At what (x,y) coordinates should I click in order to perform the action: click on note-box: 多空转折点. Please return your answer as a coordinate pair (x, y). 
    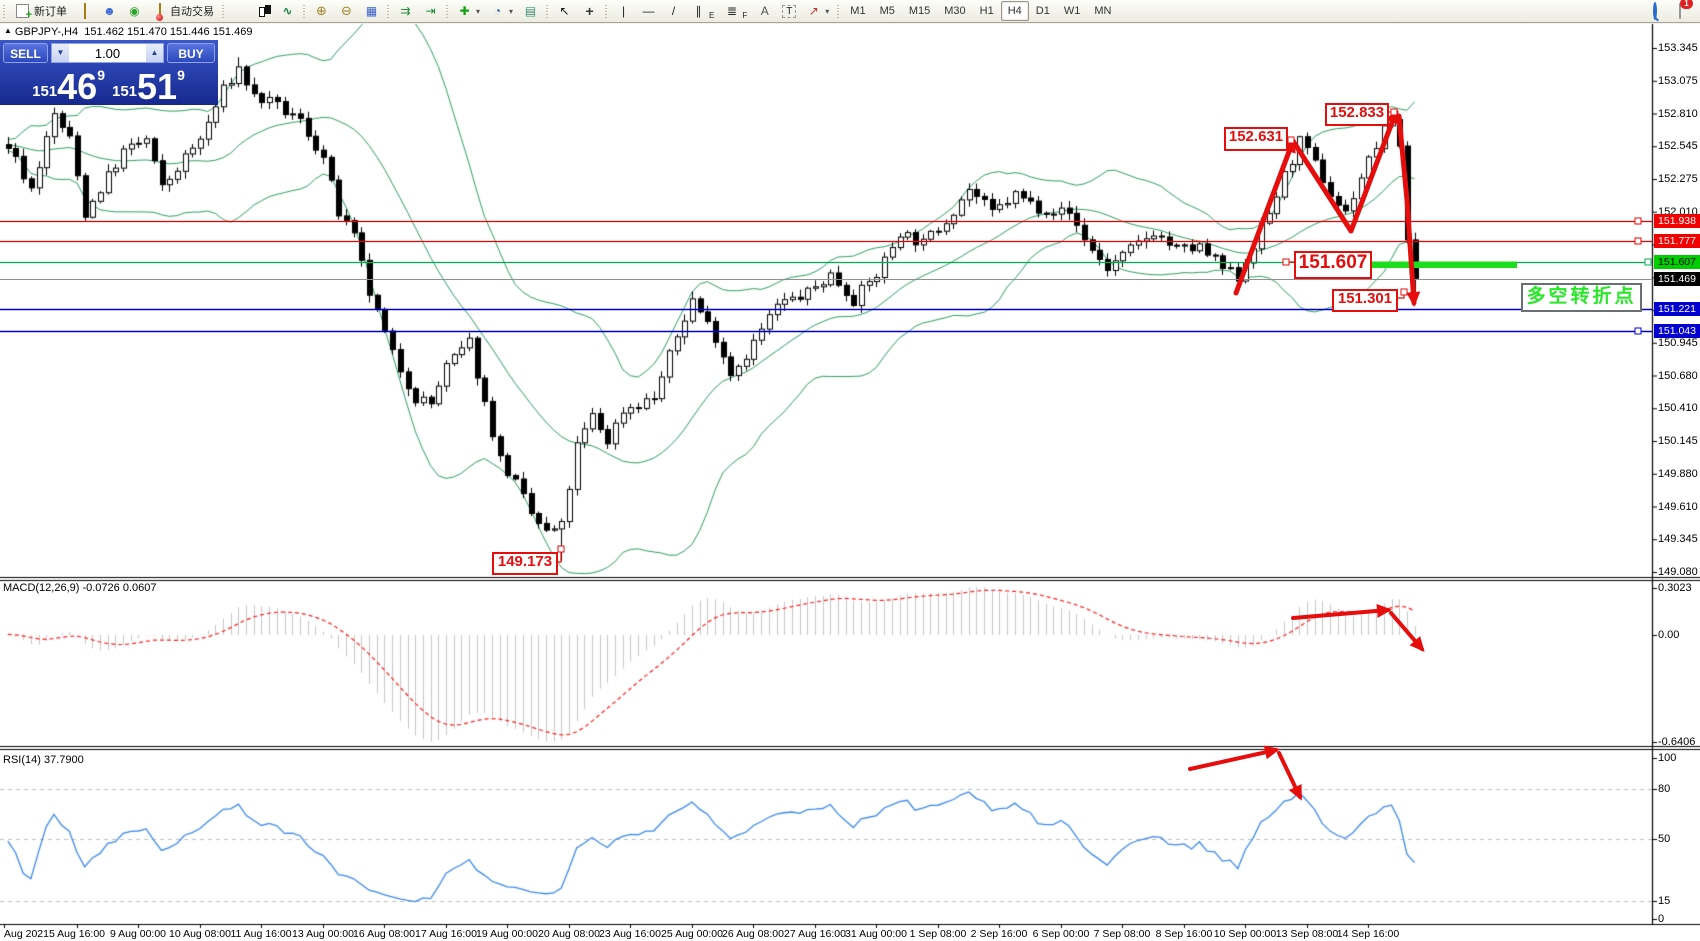
    Looking at the image, I should click on (1581, 297).